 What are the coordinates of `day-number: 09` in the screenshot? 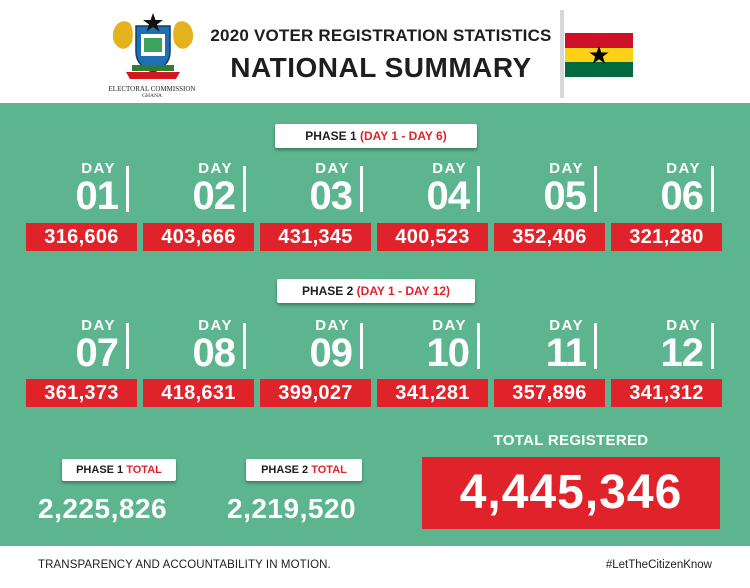 It's located at (331, 353).